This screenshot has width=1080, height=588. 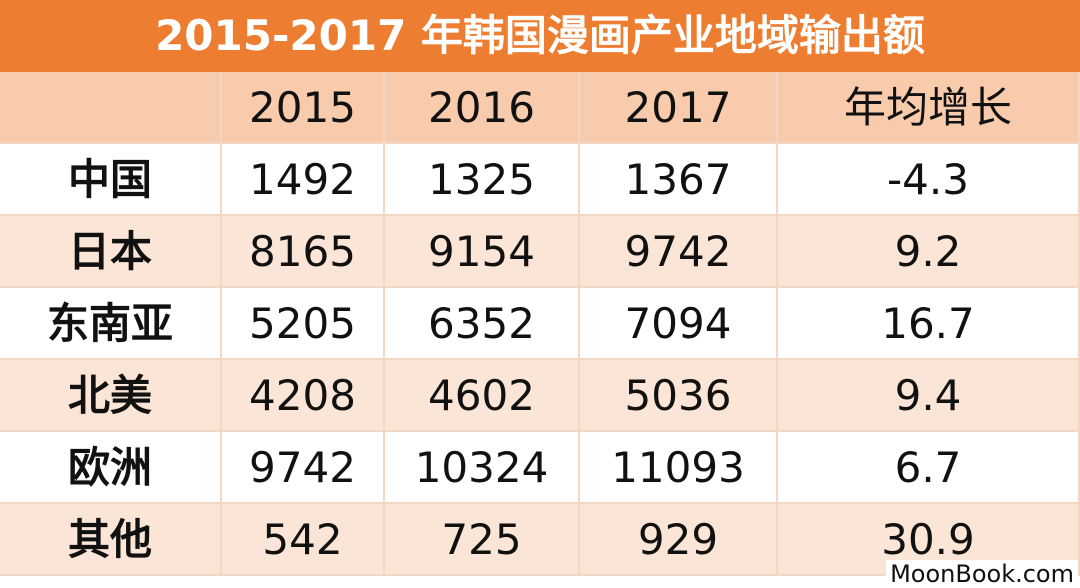 I want to click on table-row: 中国 1492 1325 1367 -4.3, so click(x=540, y=180).